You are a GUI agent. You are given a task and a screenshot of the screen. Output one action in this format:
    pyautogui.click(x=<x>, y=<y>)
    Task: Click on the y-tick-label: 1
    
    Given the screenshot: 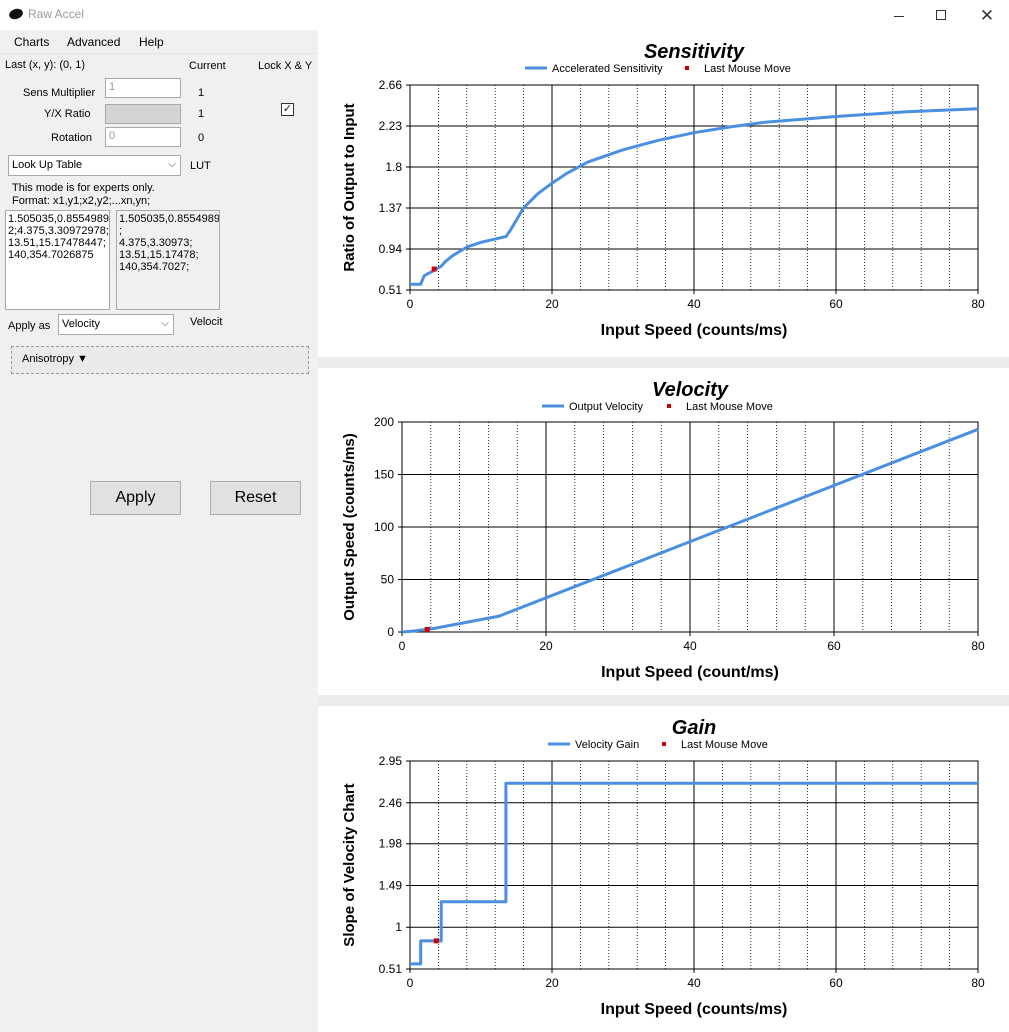 What is the action you would take?
    pyautogui.click(x=398, y=927)
    